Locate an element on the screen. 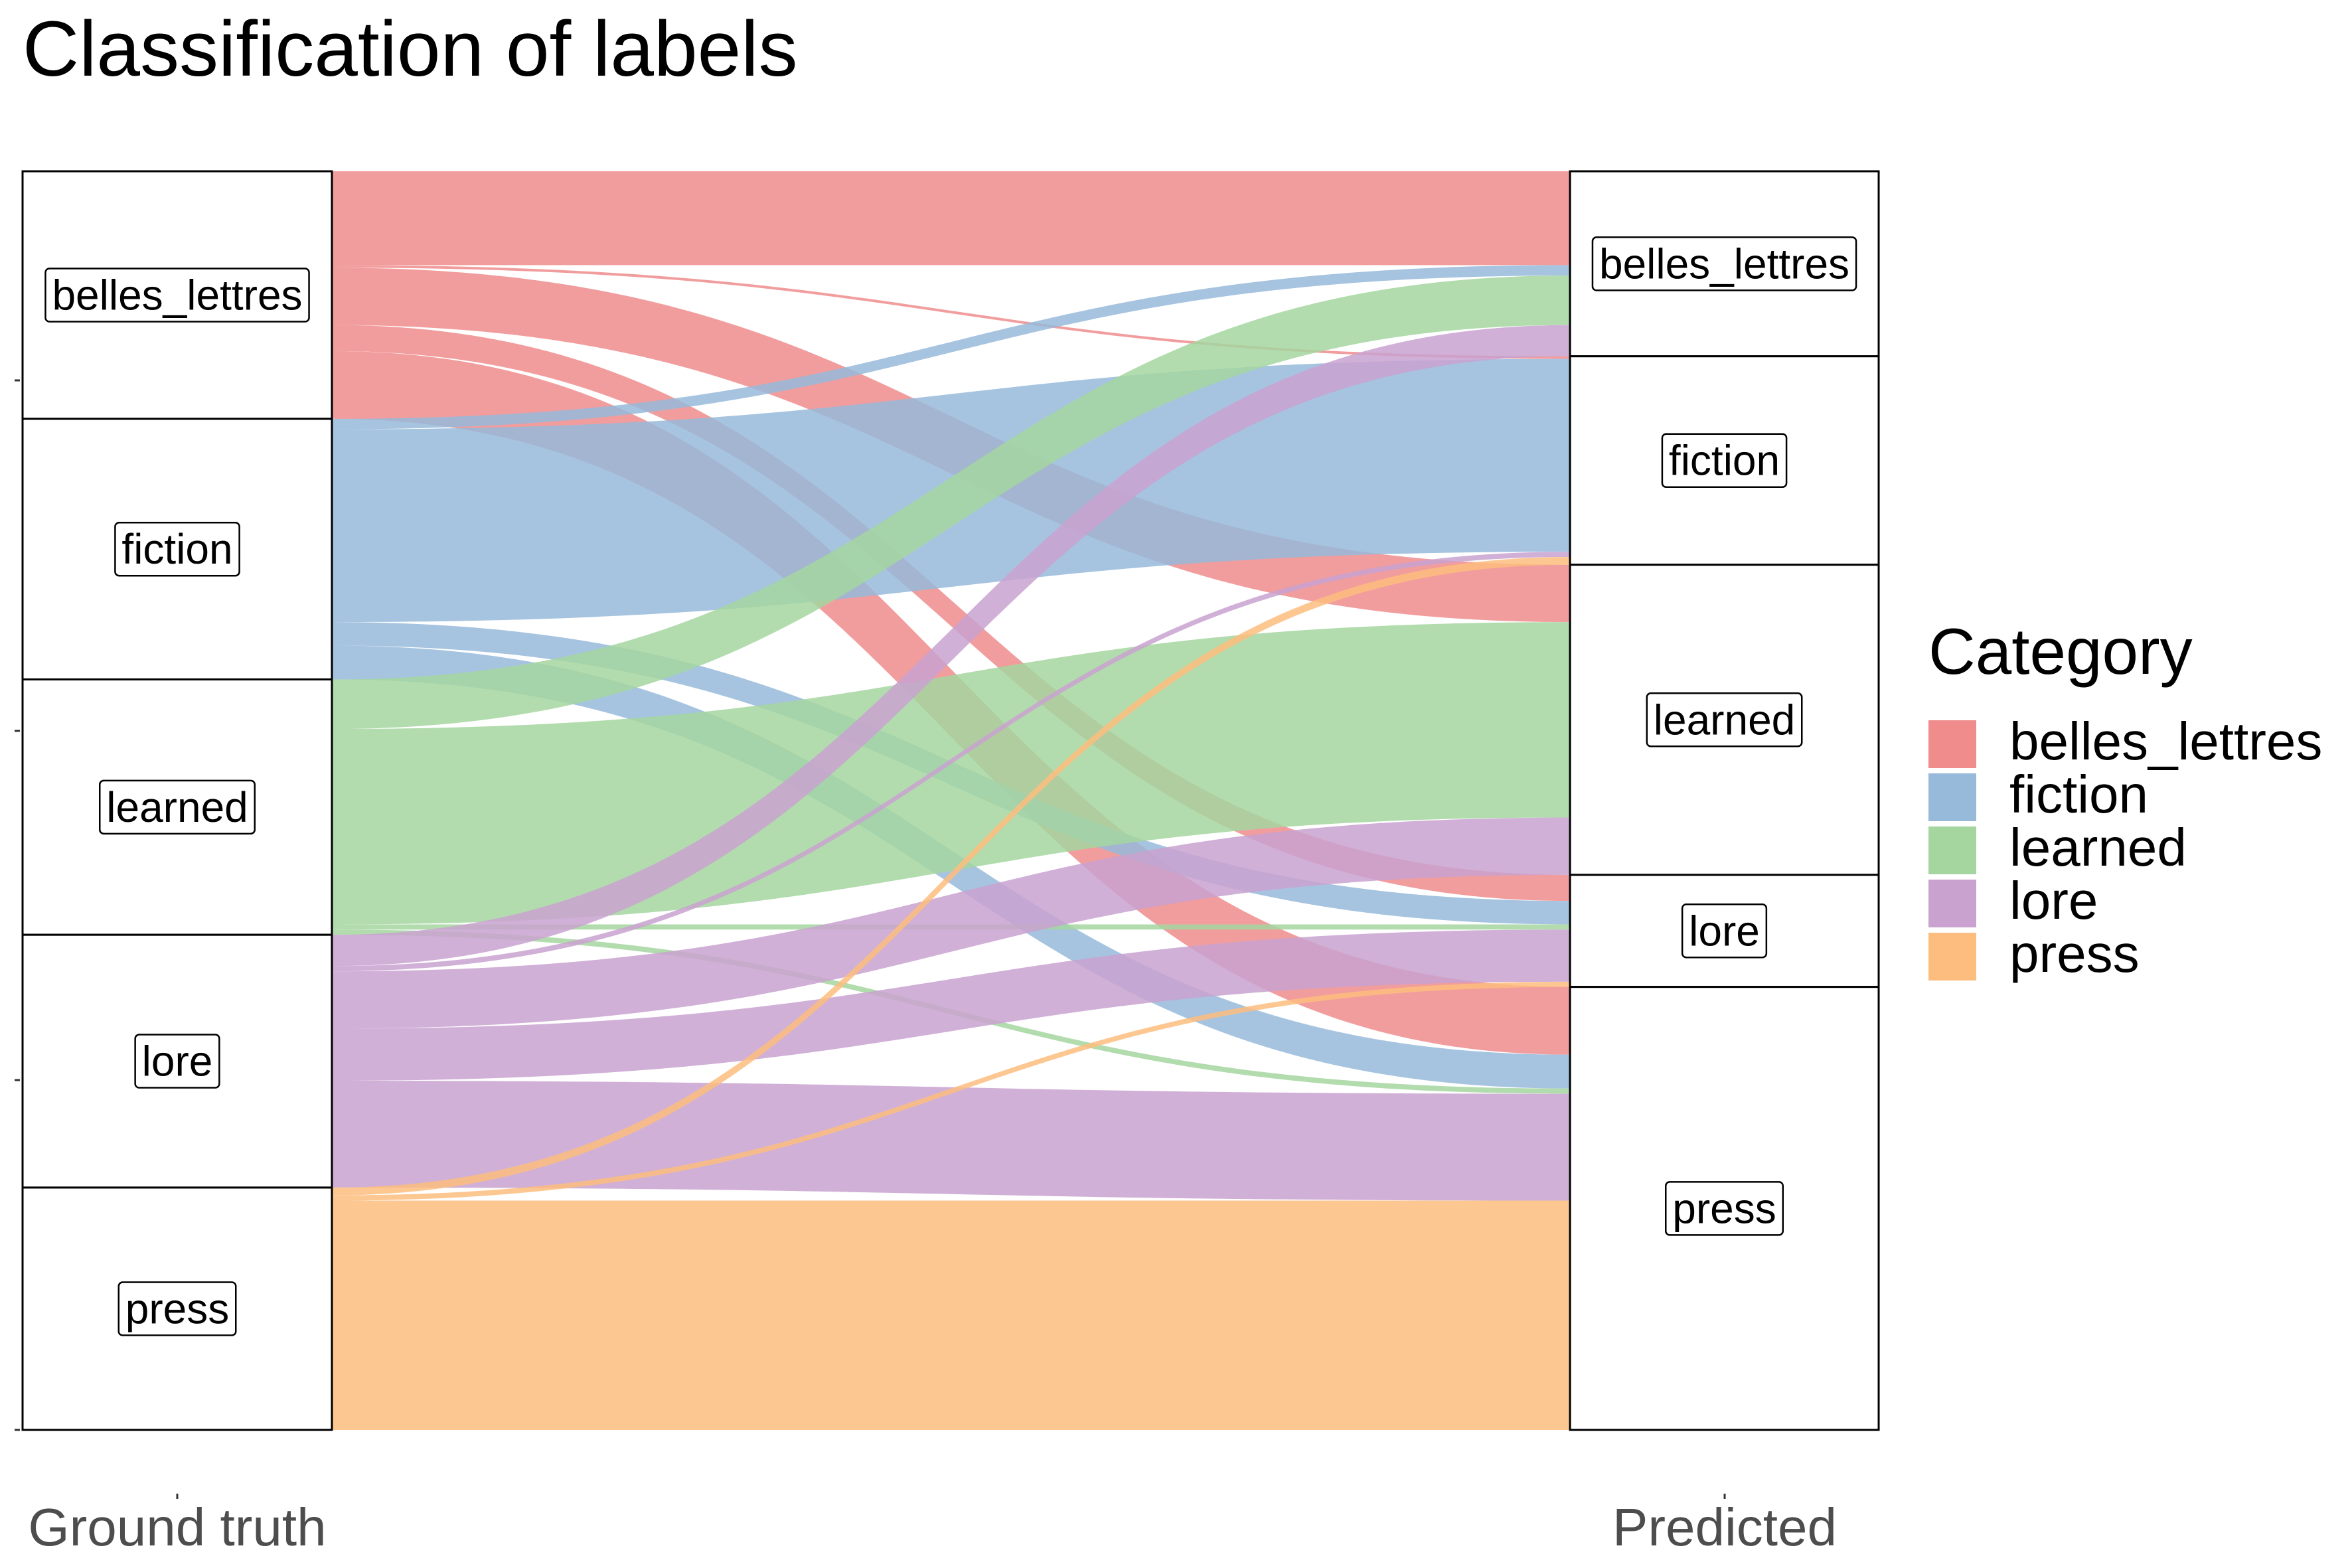 The width and height of the screenshot is (2352, 1568). flow-lore-to-lore is located at coordinates (951, 1005).